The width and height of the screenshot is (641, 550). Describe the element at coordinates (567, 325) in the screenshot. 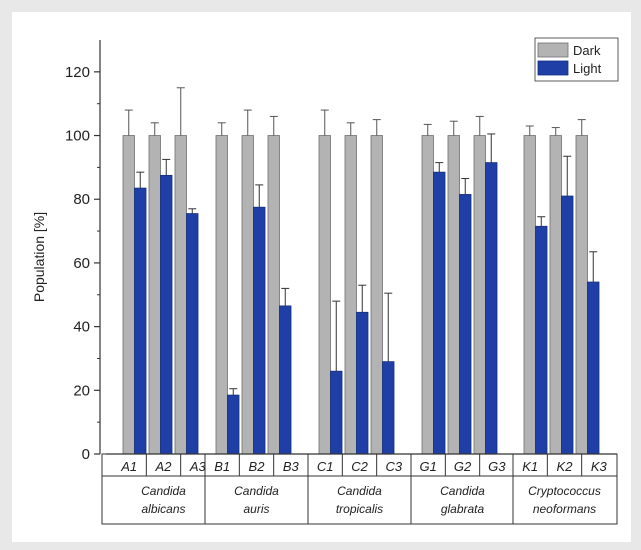

I see `bar-light-K2` at that location.